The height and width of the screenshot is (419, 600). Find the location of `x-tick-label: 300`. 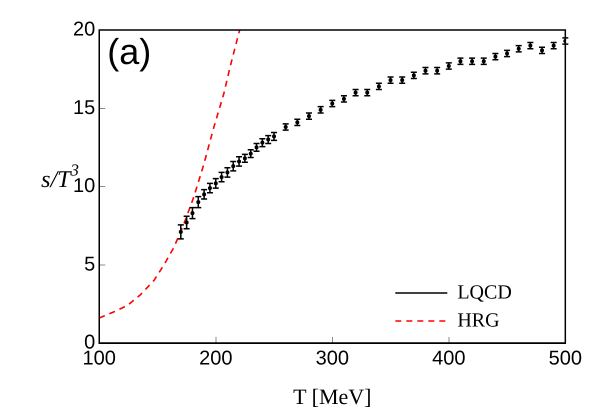

x-tick-label: 300 is located at coordinates (332, 359).